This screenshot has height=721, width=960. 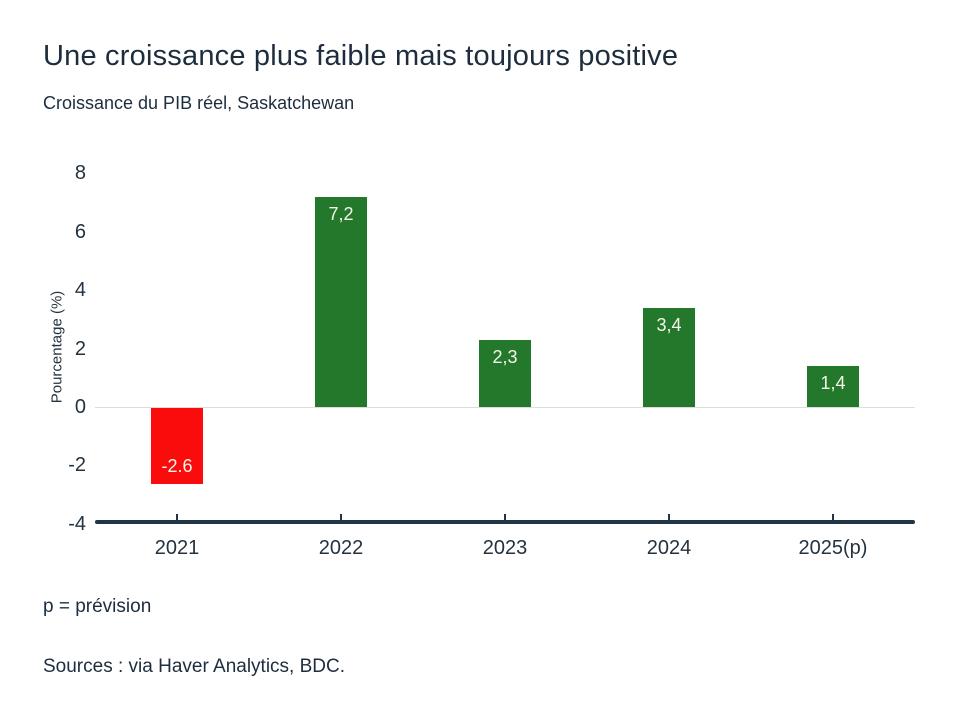 I want to click on bar-2024, so click(x=669, y=357).